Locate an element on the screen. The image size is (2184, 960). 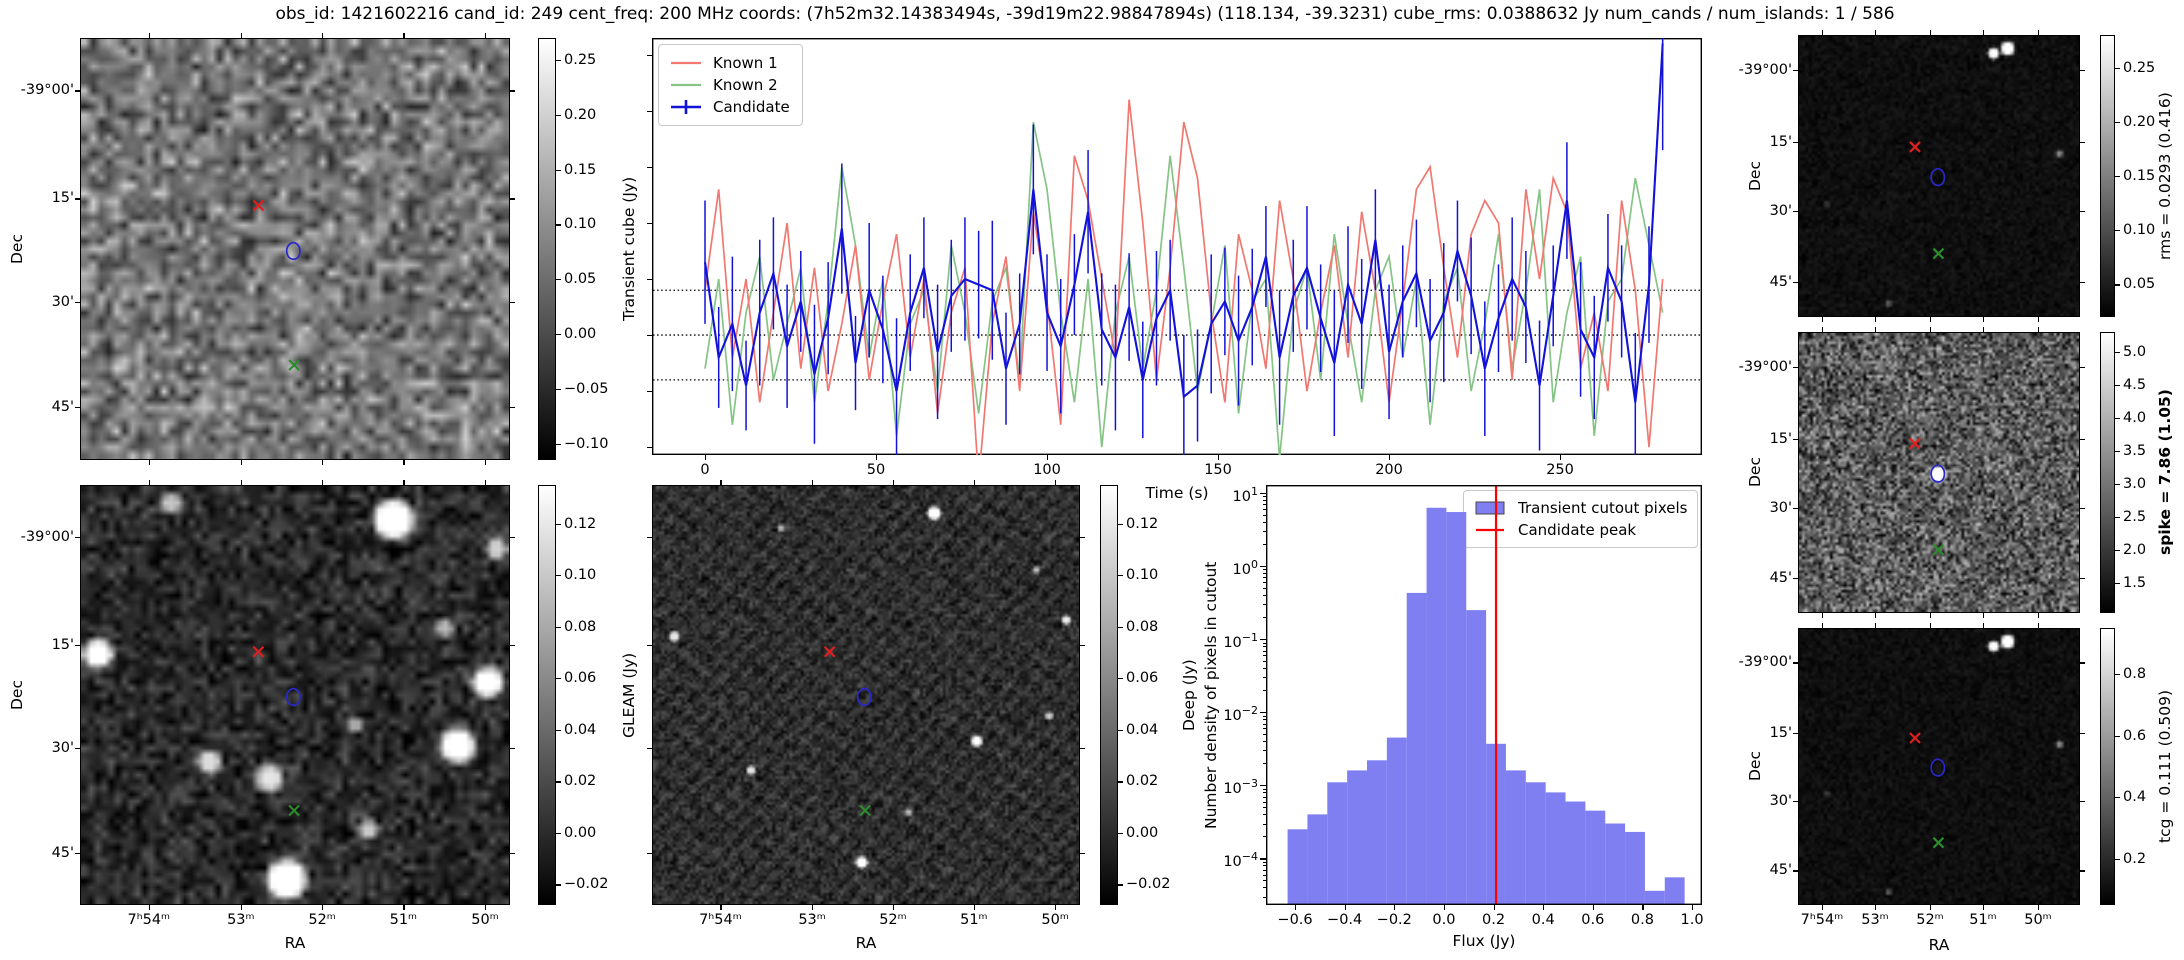
histogram-y-tick-label: 10⁻⁴ is located at coordinates (1240, 860).